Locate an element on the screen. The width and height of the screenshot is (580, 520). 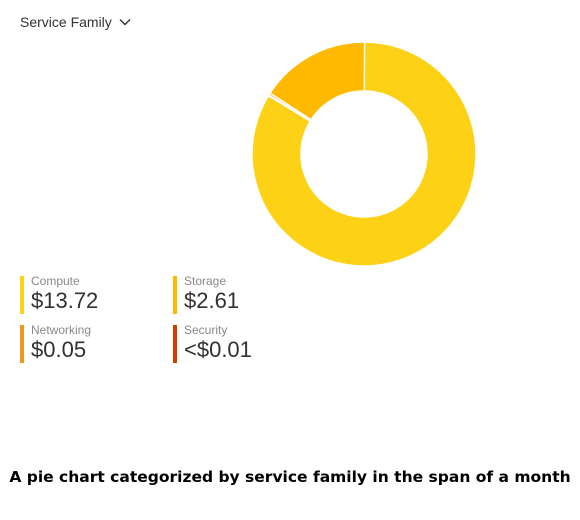
legend-item-security: Security <$0.01 is located at coordinates (248, 343).